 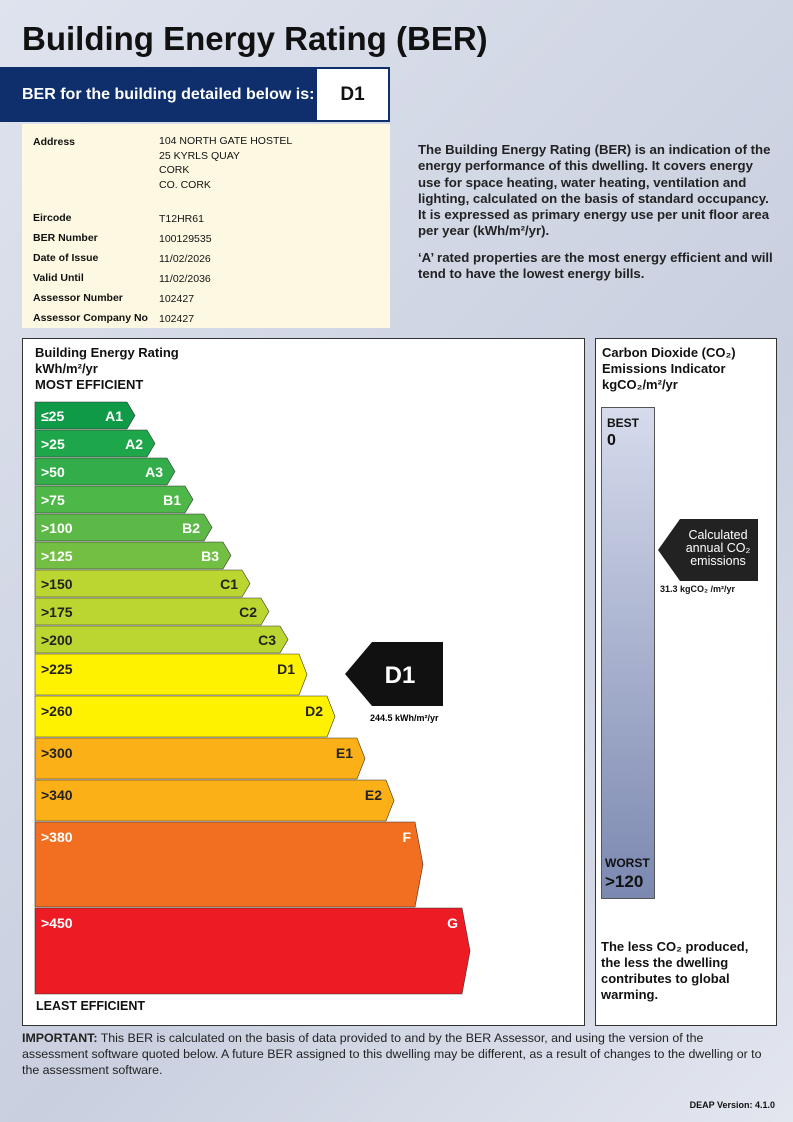 What do you see at coordinates (89, 384) in the screenshot?
I see `most-efficient-label: MOST EFFICIENT` at bounding box center [89, 384].